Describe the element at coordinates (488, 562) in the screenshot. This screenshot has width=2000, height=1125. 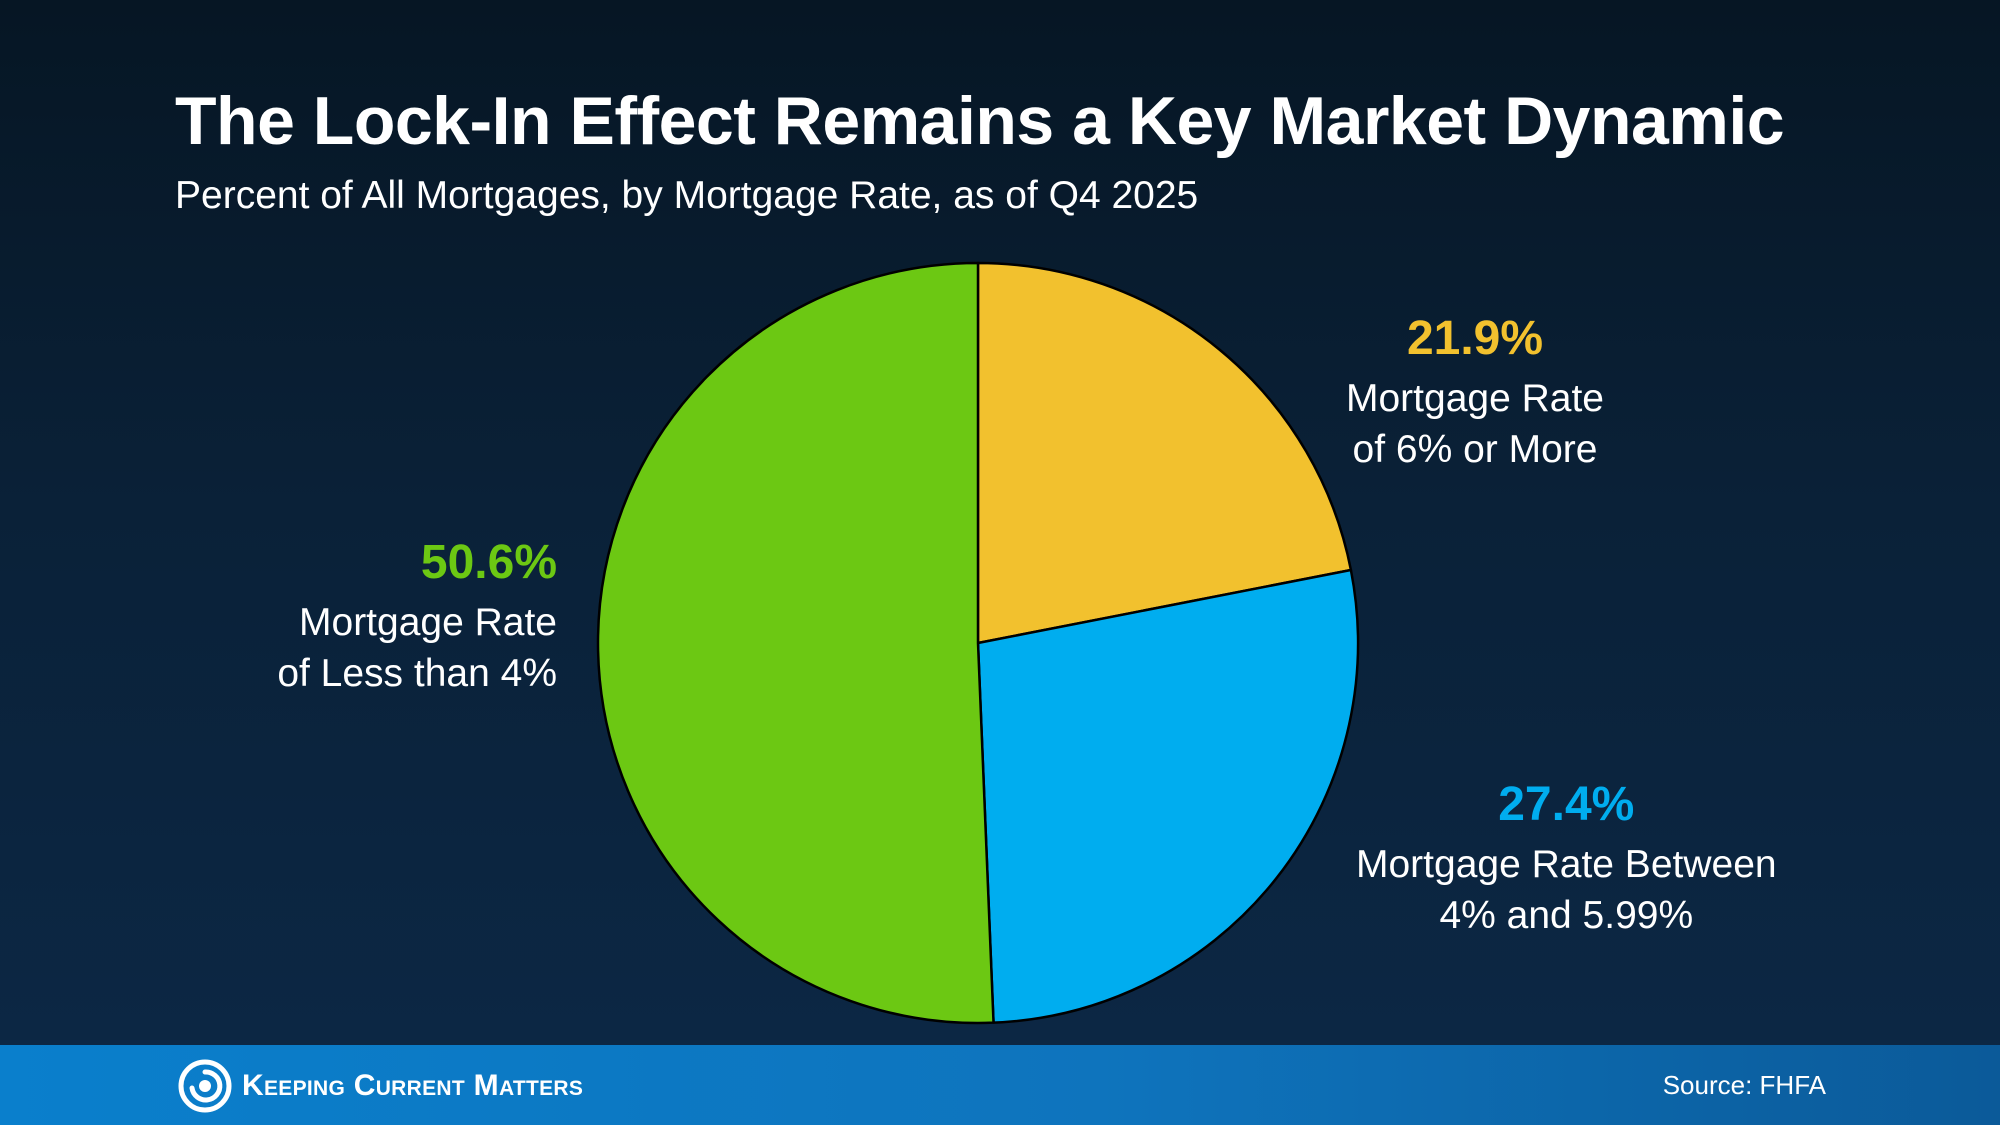
I see `slice-value-less-than-four: 50.6%` at that location.